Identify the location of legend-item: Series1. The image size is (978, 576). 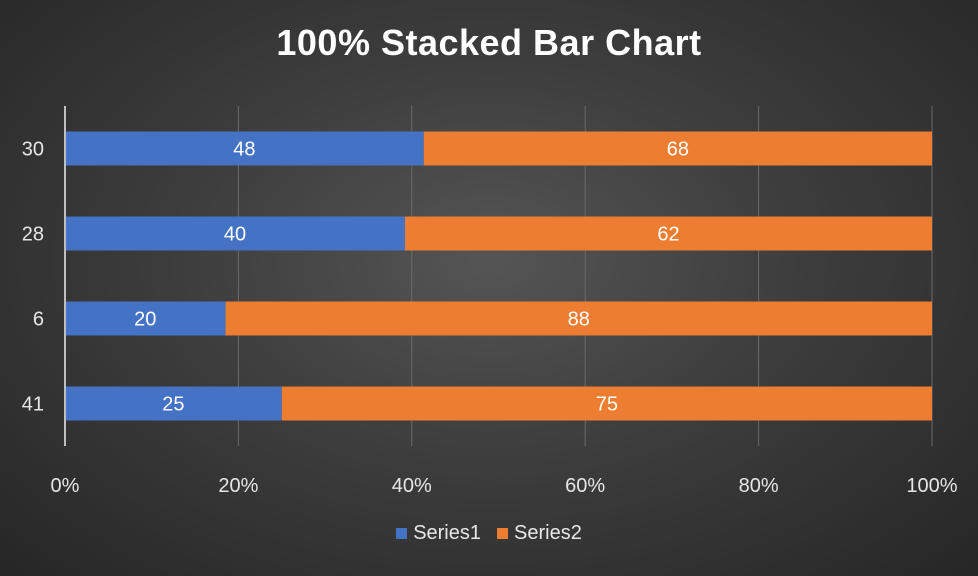
(438, 533).